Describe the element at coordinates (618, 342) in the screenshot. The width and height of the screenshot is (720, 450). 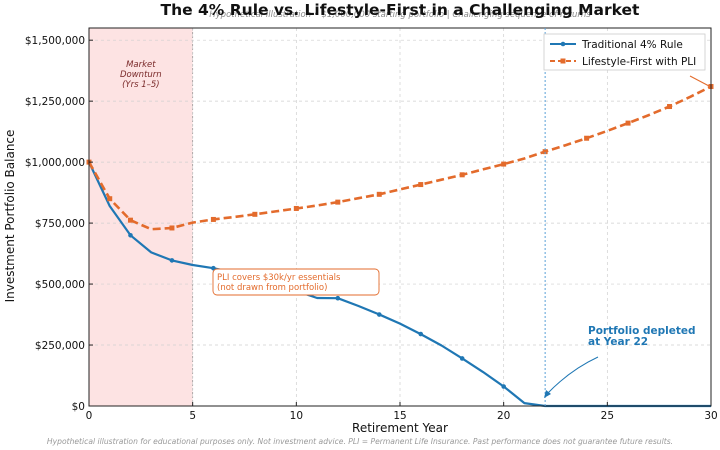
I see `depletion-label-line: at Year 22` at that location.